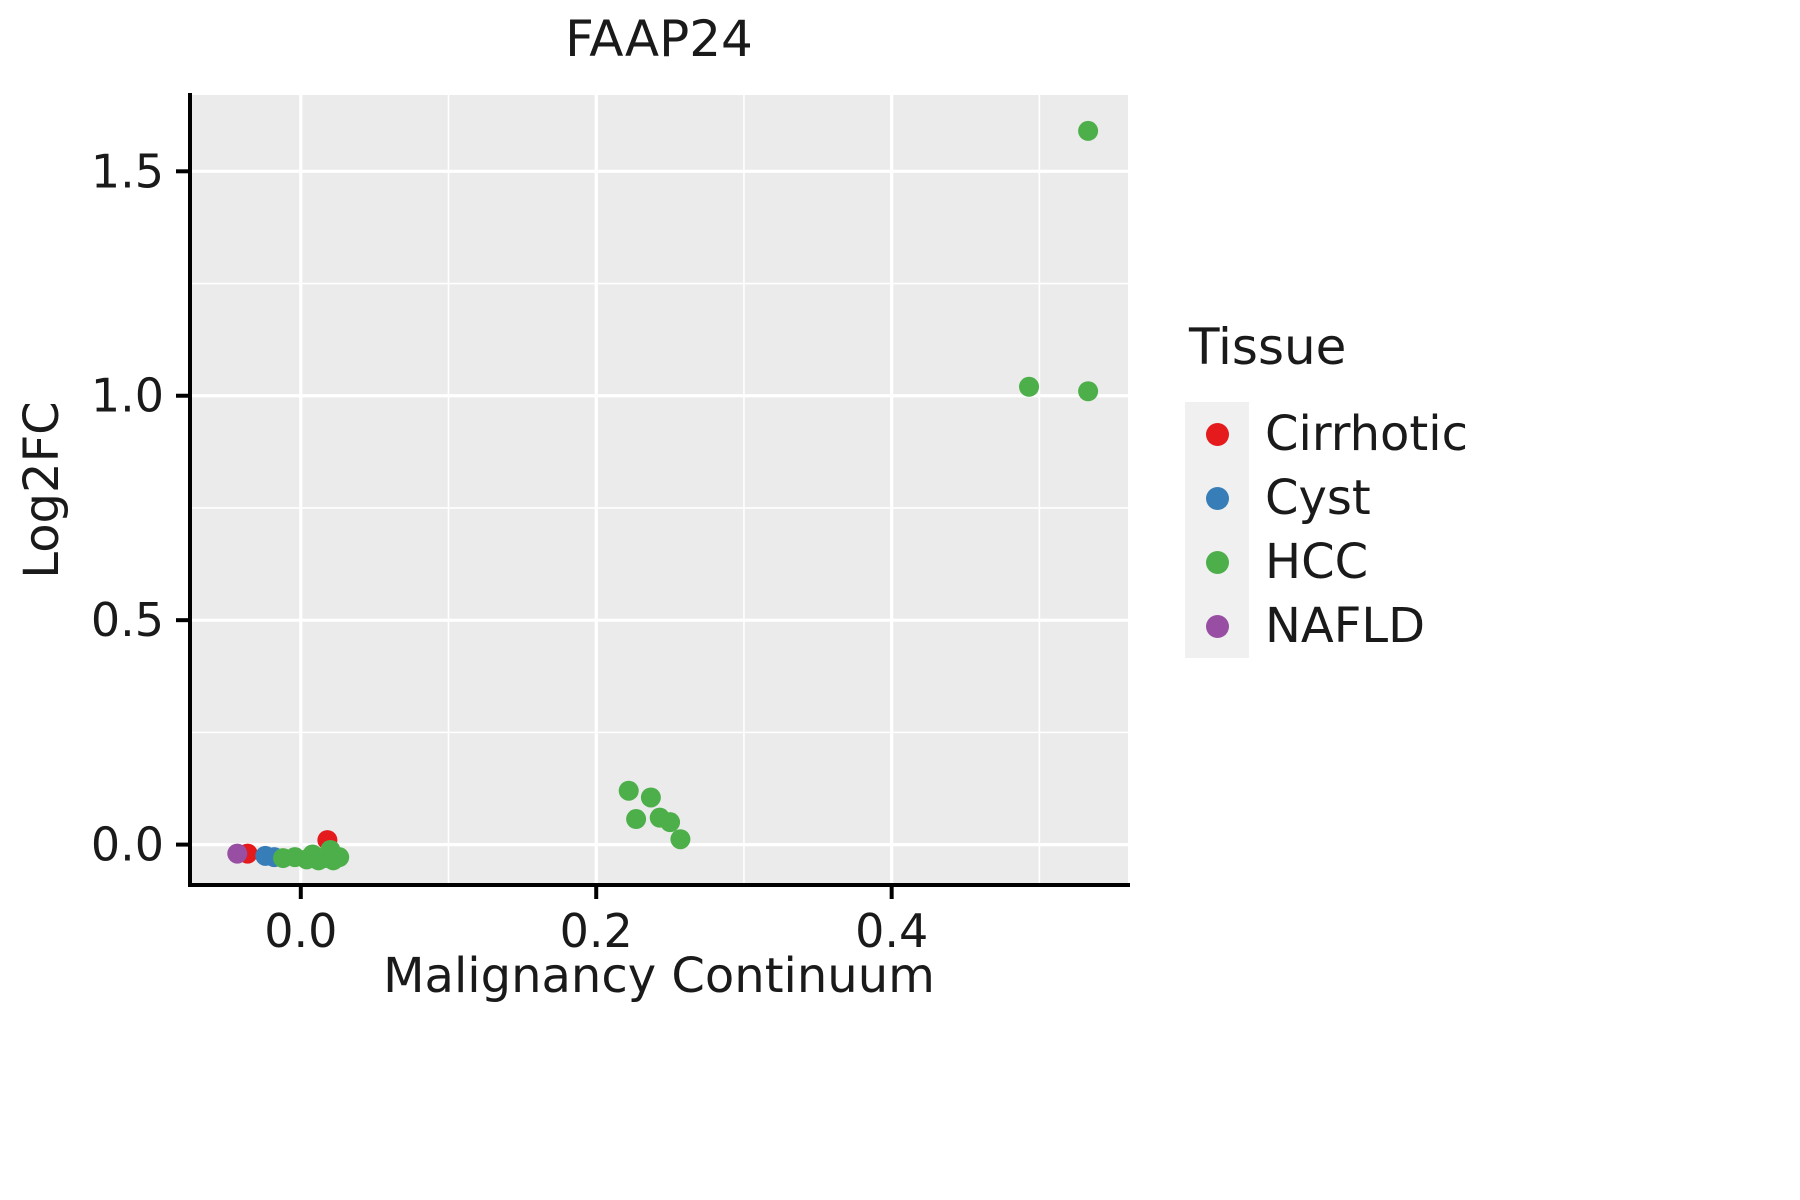 The width and height of the screenshot is (1800, 1200). Describe the element at coordinates (127, 171) in the screenshot. I see `y-tick-label: 1.5` at that location.